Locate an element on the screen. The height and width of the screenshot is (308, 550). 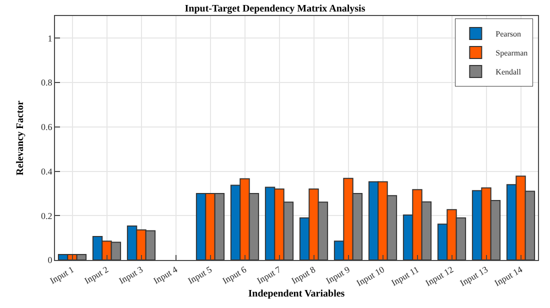
legend-label: Spearman is located at coordinates (512, 53).